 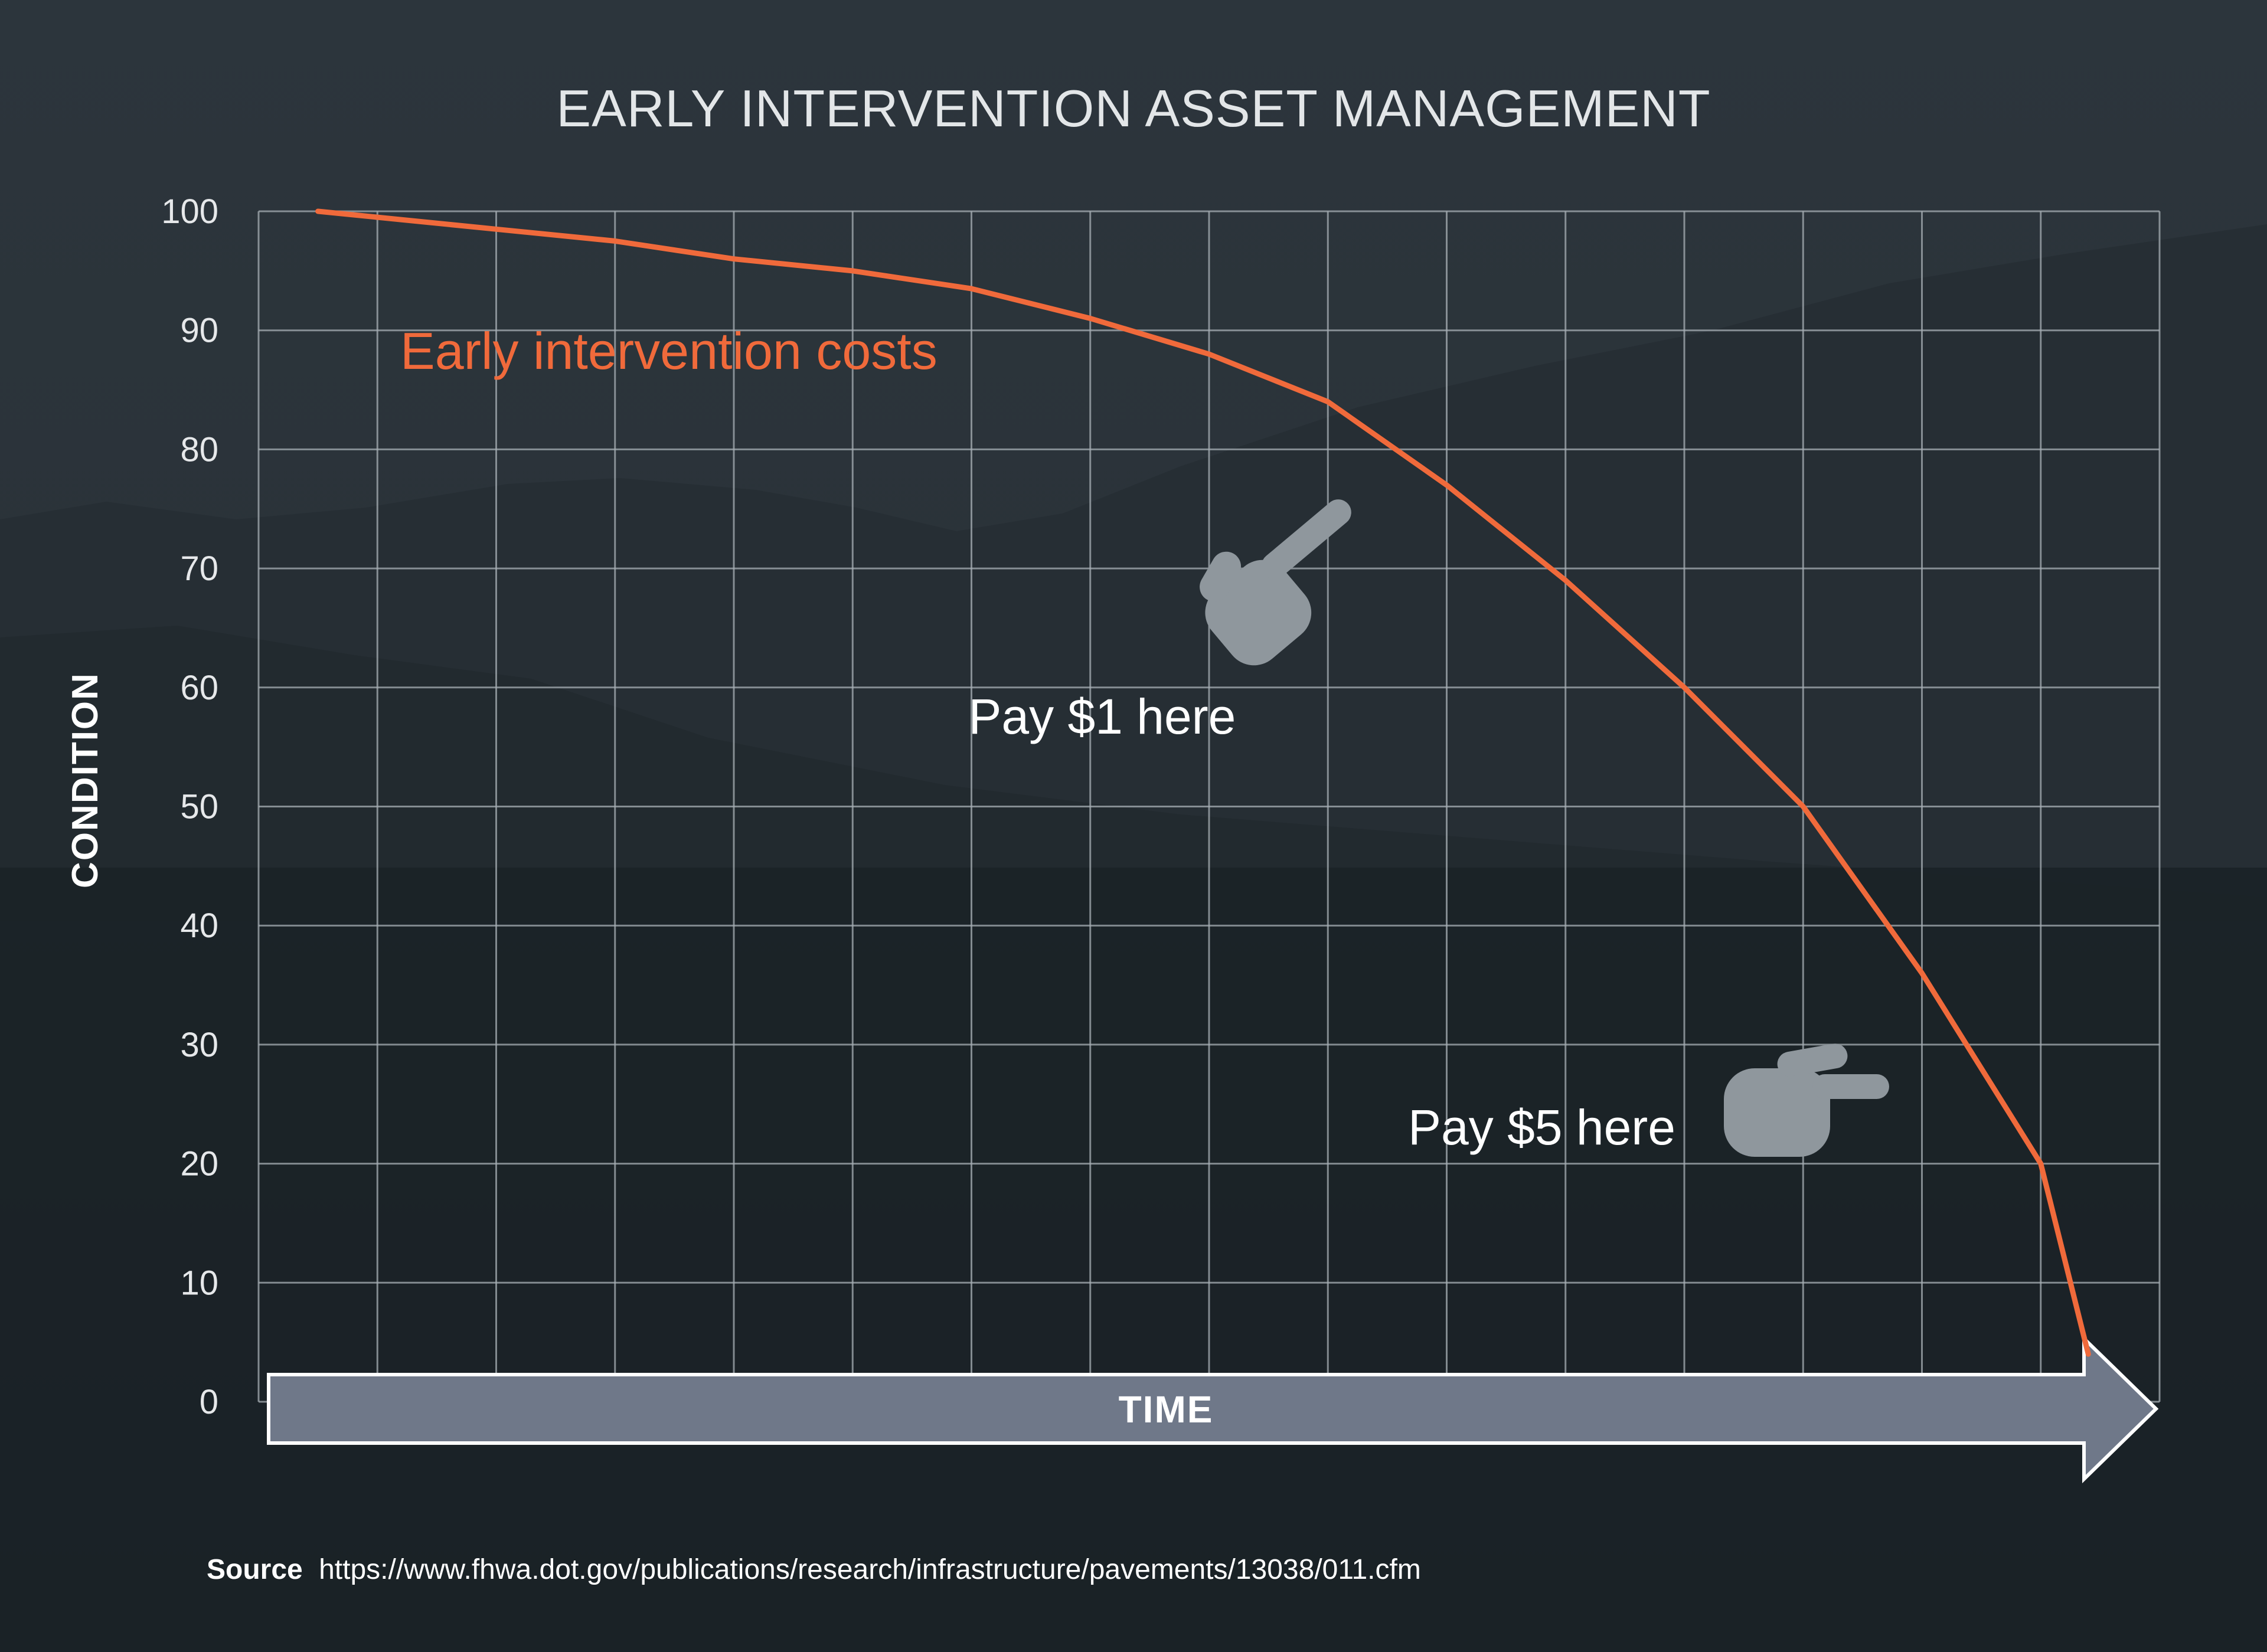 What do you see at coordinates (1133, 109) in the screenshot?
I see `chart-title: EARLY INTERVENTION ASSET MANAGEMENT` at bounding box center [1133, 109].